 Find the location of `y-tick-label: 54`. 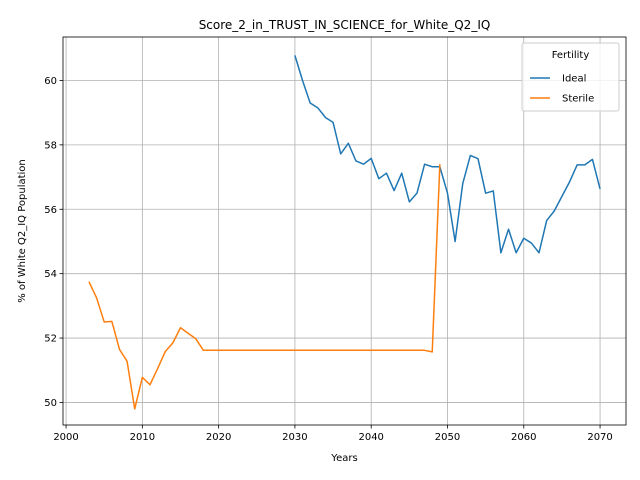

y-tick-label: 54 is located at coordinates (50, 274).